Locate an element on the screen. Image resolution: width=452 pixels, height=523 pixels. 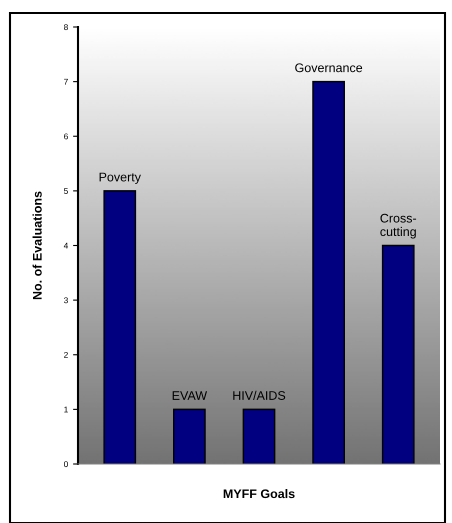
y-tick-label: 4 is located at coordinates (66, 245).